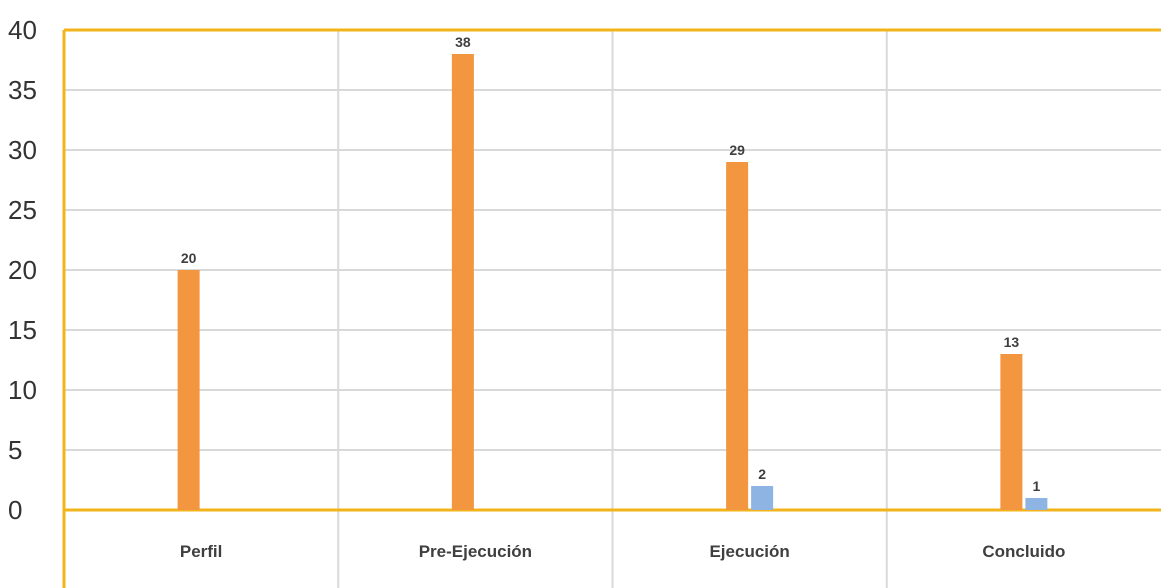 This screenshot has height=588, width=1161. What do you see at coordinates (749, 551) in the screenshot?
I see `category-label-ejecuci-n: Ejecución` at bounding box center [749, 551].